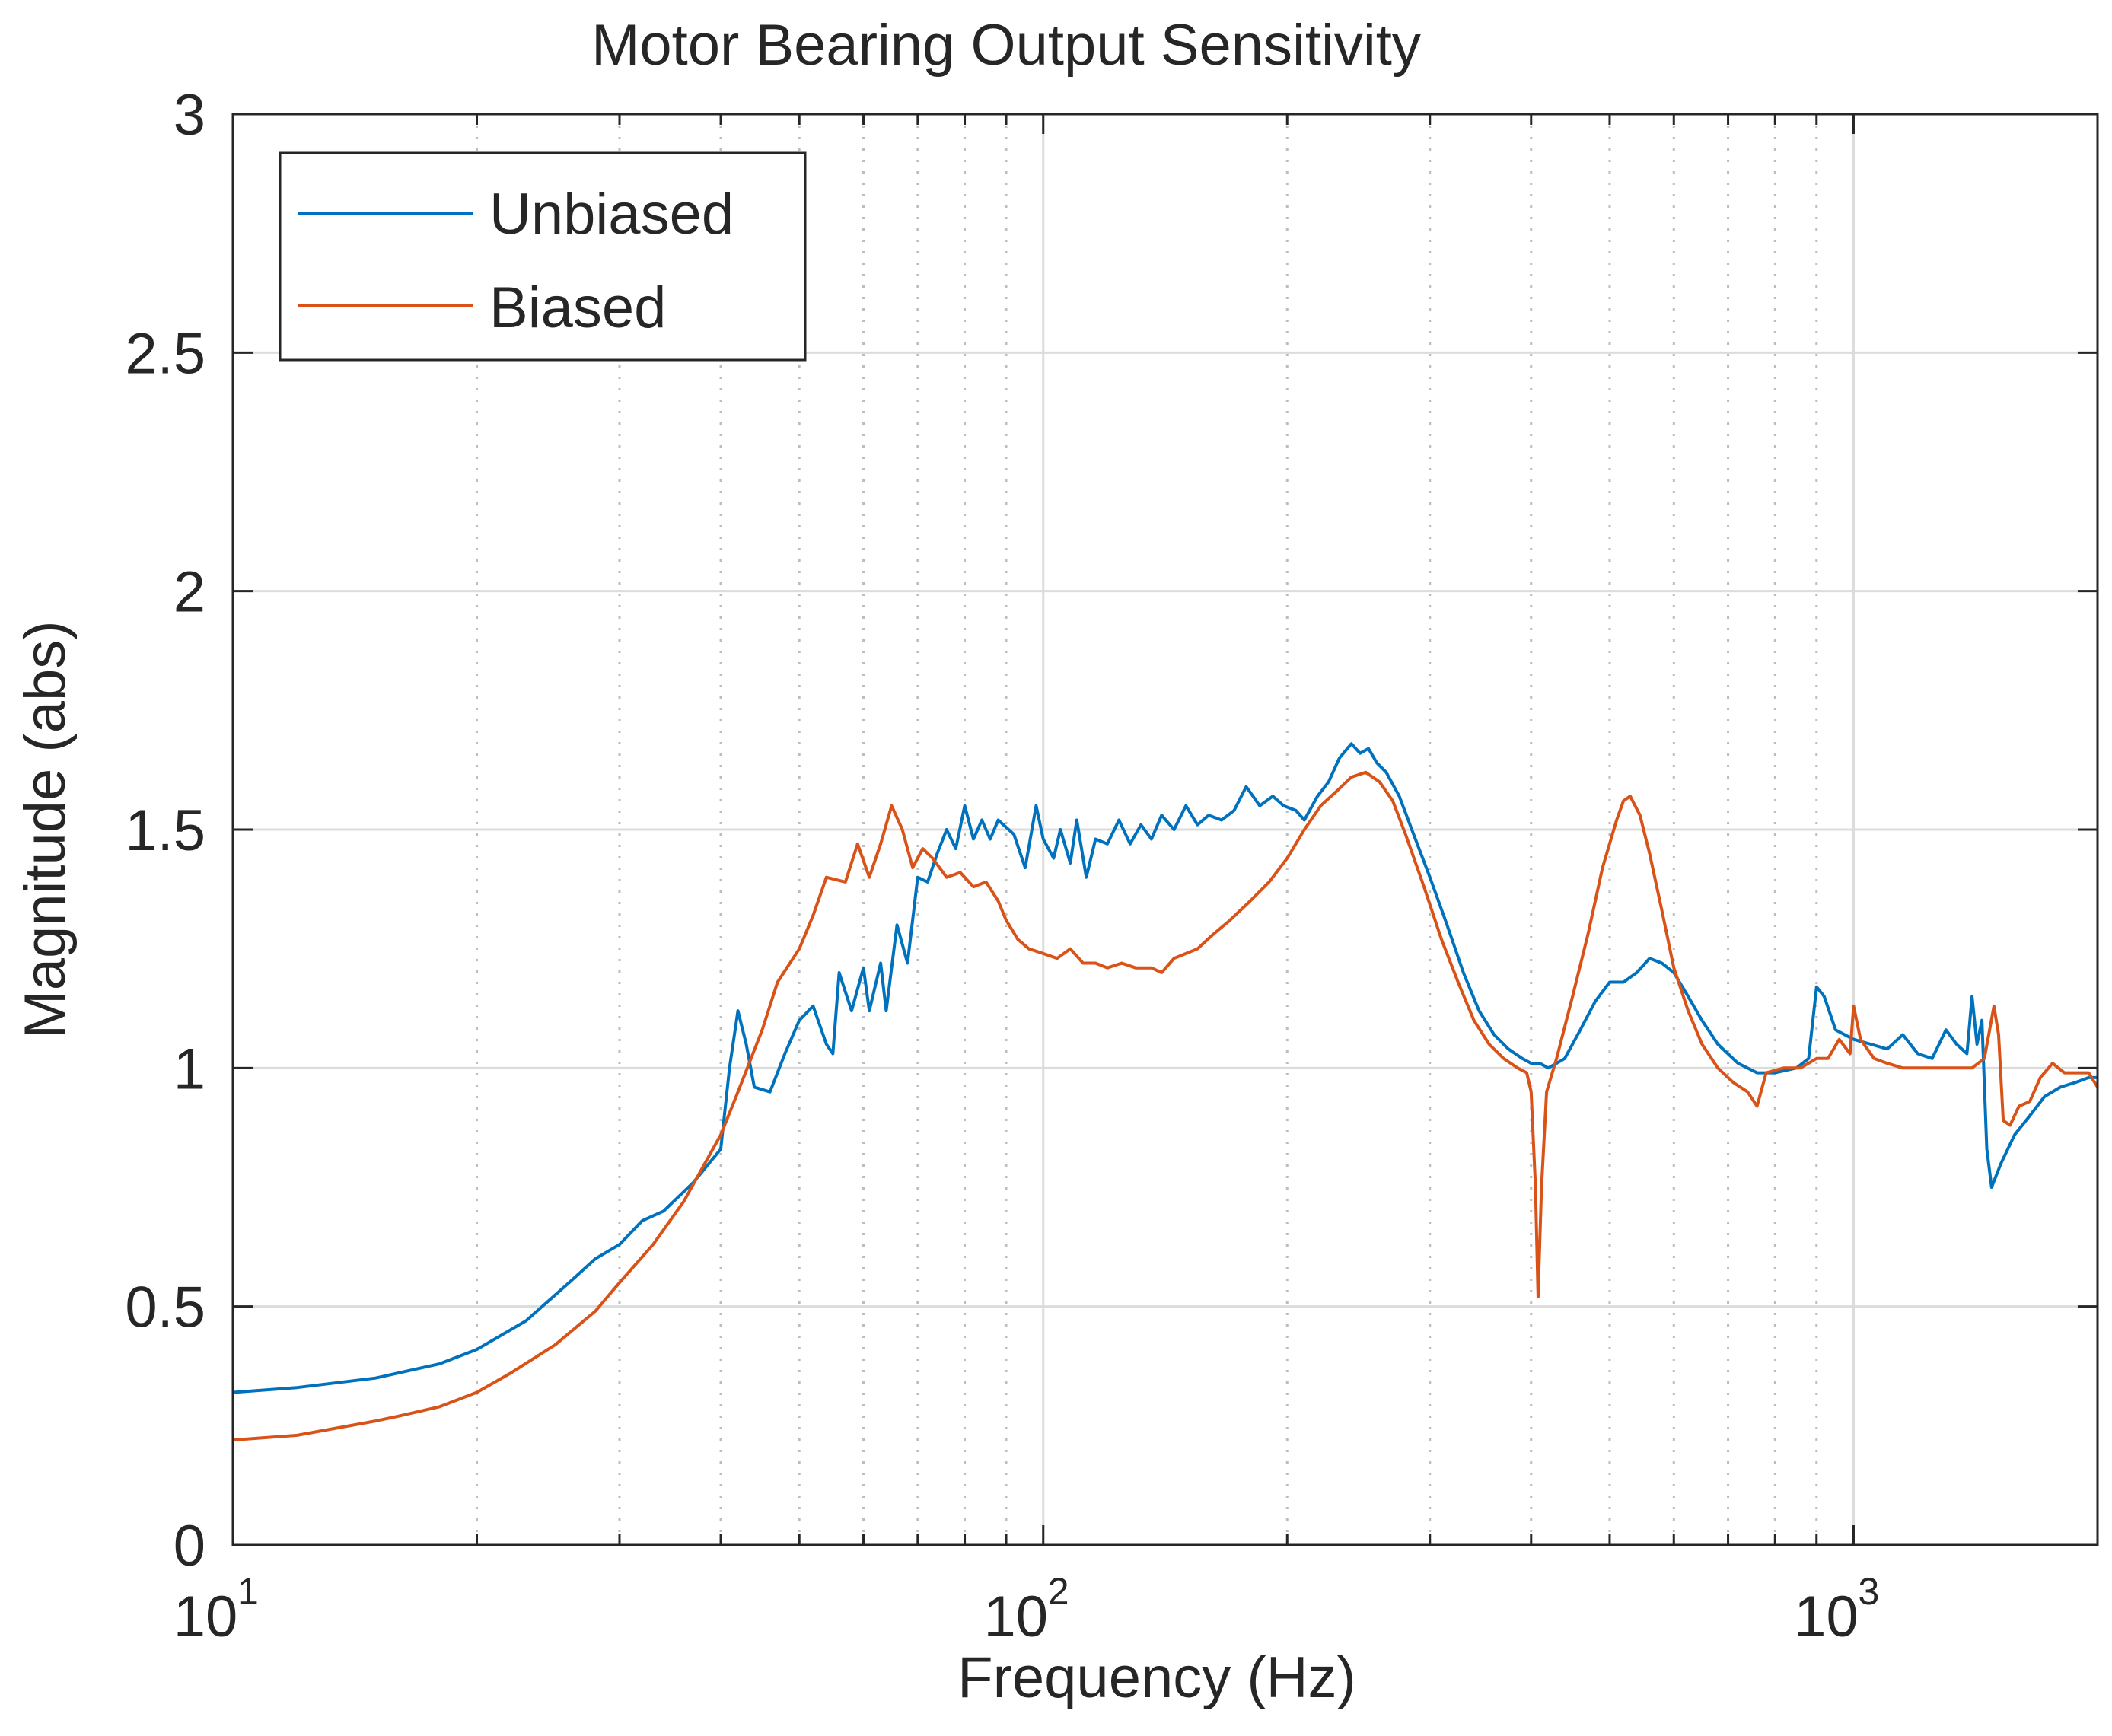 The width and height of the screenshot is (2112, 1736). What do you see at coordinates (46, 829) in the screenshot?
I see `y-axis-label: Magnitude (abs)` at bounding box center [46, 829].